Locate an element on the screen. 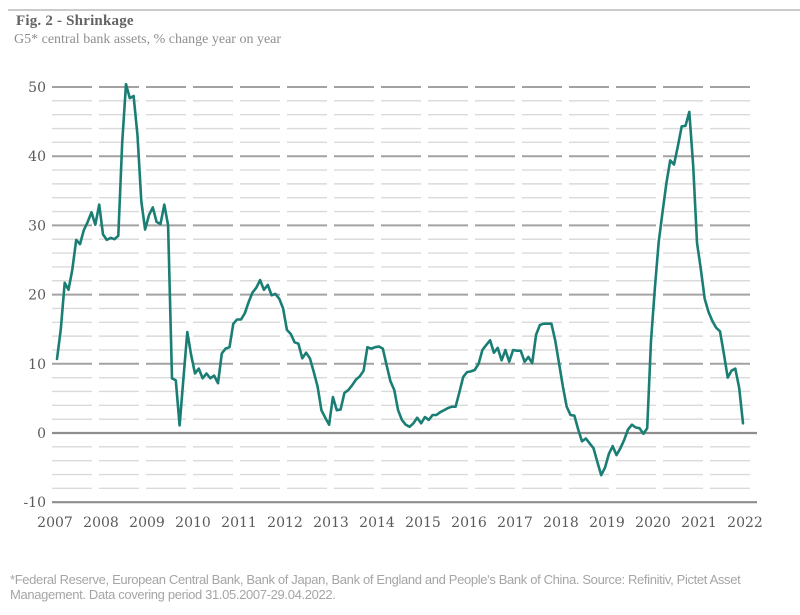 The image size is (800, 615). y-tick-label: 40 is located at coordinates (37, 157).